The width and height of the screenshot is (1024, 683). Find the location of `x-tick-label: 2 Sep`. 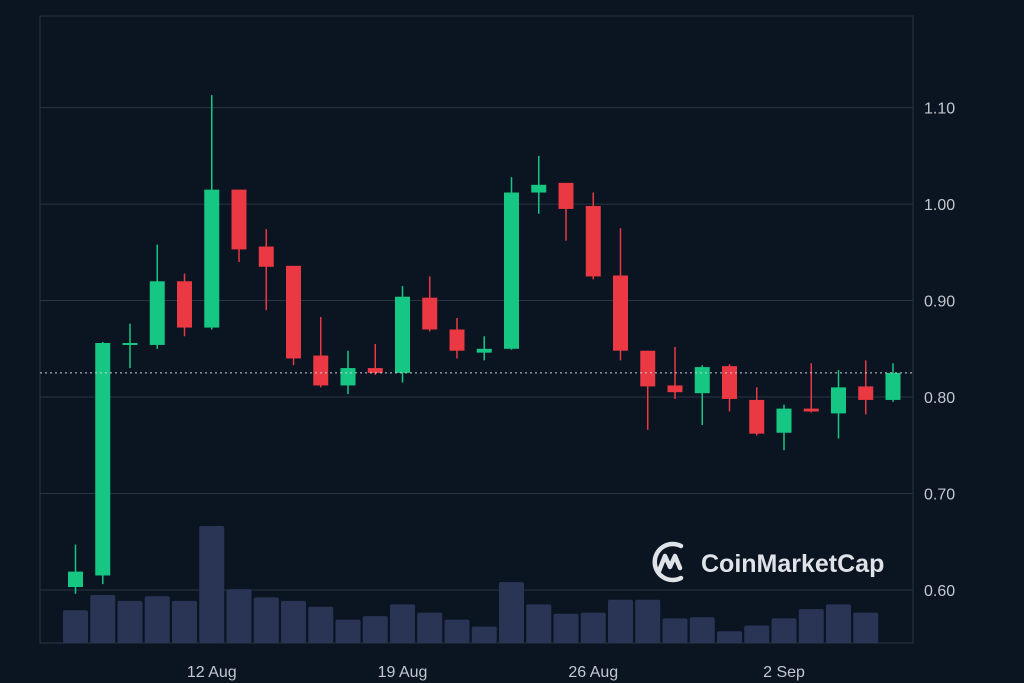

x-tick-label: 2 Sep is located at coordinates (784, 672).